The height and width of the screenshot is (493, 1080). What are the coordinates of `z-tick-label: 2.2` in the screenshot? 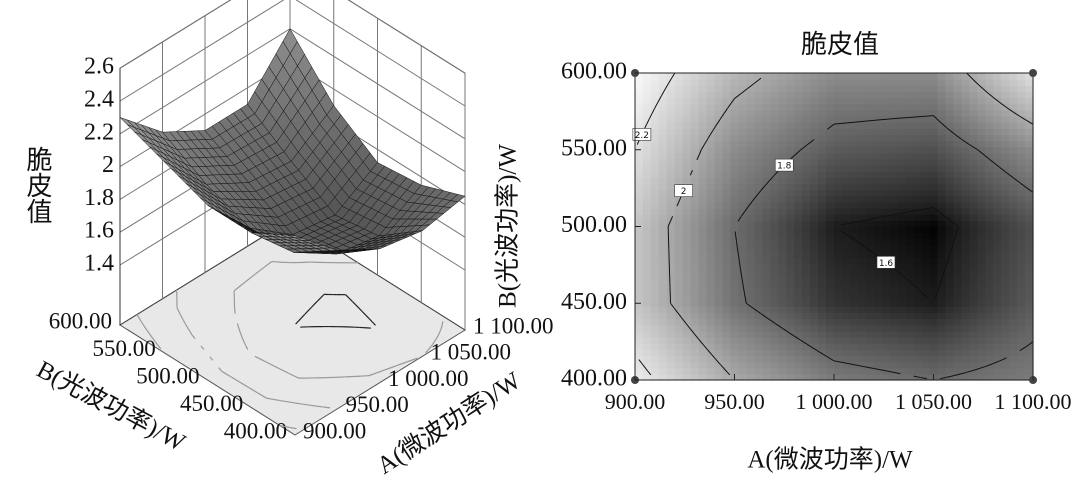 It's located at (99, 132).